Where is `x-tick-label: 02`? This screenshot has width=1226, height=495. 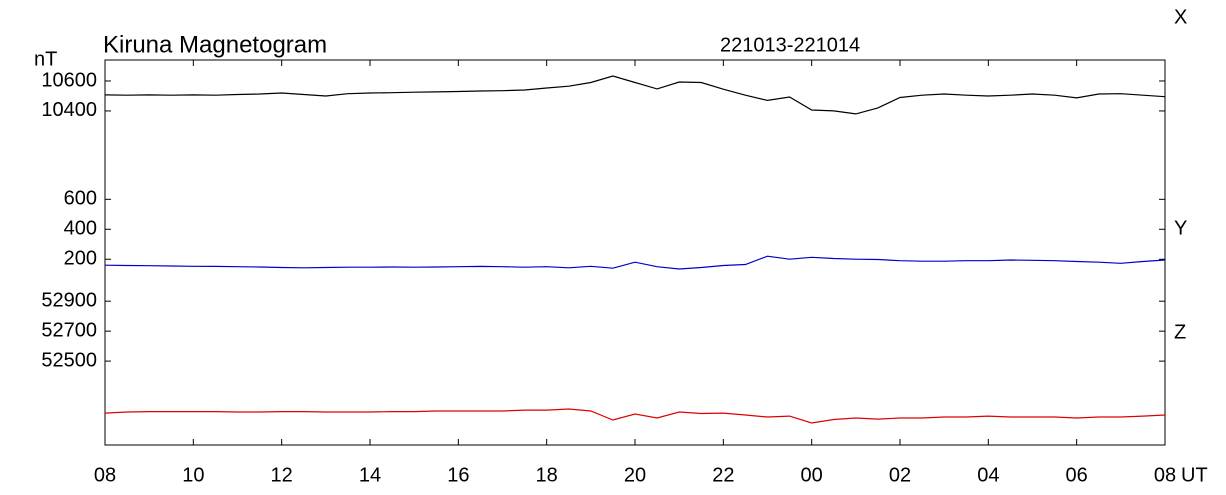
x-tick-label: 02 is located at coordinates (900, 475).